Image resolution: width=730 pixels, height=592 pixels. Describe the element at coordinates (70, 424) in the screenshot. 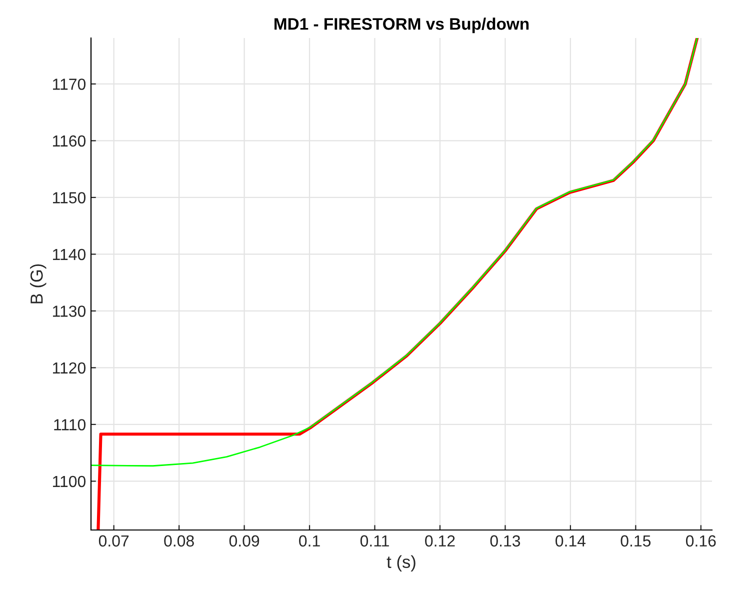

I see `y-tick-label: 1110` at that location.